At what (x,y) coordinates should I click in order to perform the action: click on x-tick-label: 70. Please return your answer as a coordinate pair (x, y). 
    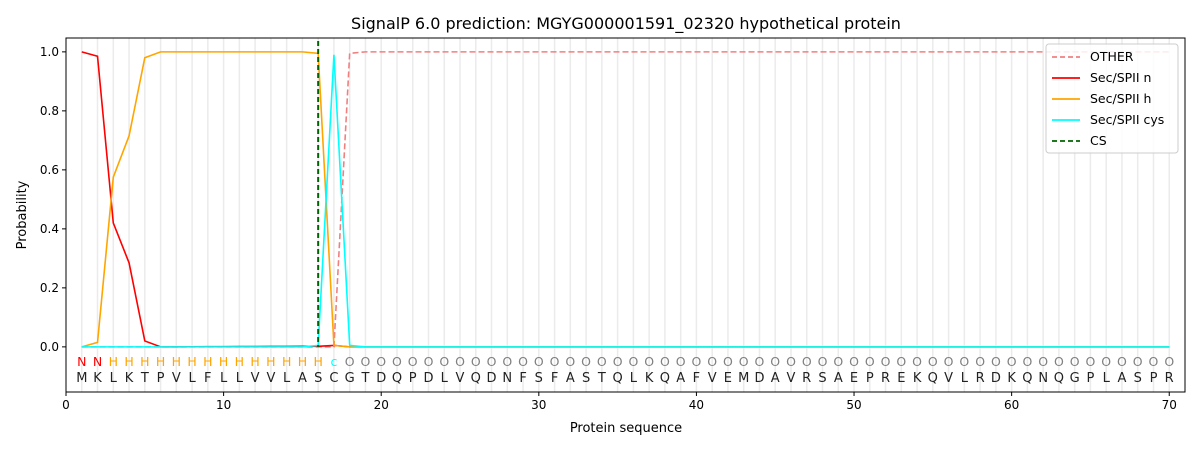
    Looking at the image, I should click on (1169, 405).